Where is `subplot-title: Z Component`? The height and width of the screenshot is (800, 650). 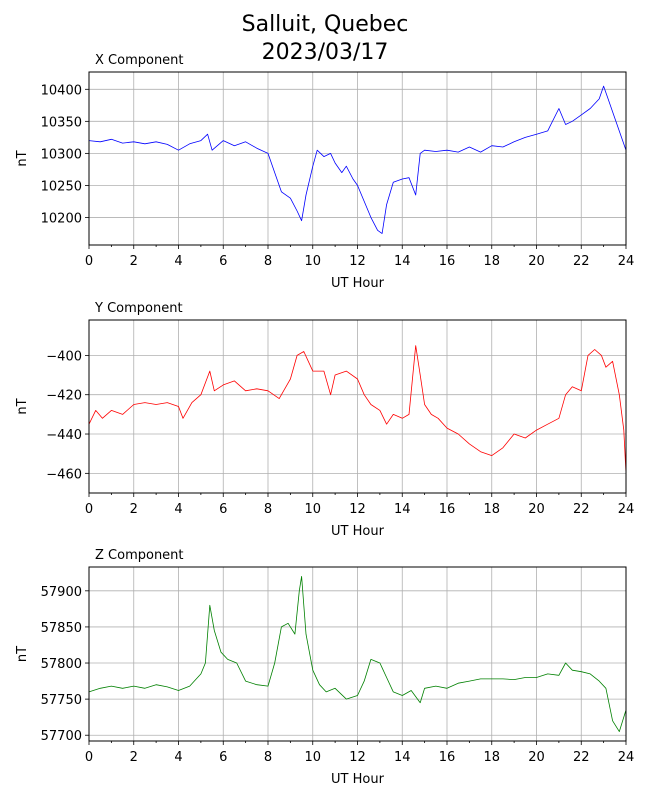 subplot-title: Z Component is located at coordinates (139, 555).